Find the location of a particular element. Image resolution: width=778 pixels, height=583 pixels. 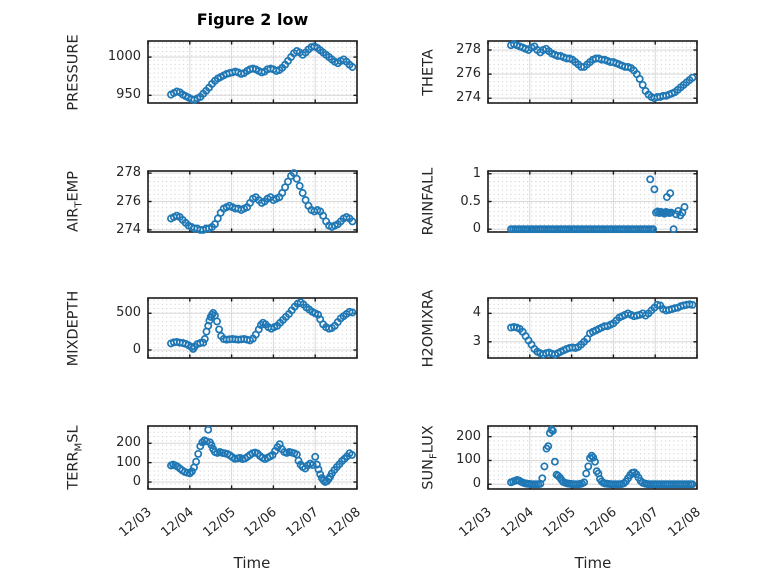

xtick-col1-12/03: 12/03 is located at coordinates (475, 522).